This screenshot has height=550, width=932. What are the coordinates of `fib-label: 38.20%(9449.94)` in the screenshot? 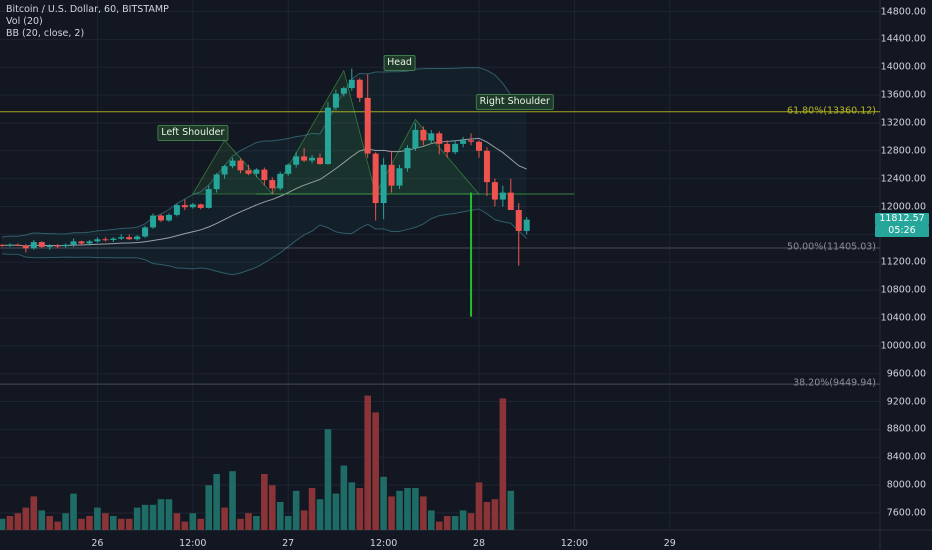 It's located at (834, 383).